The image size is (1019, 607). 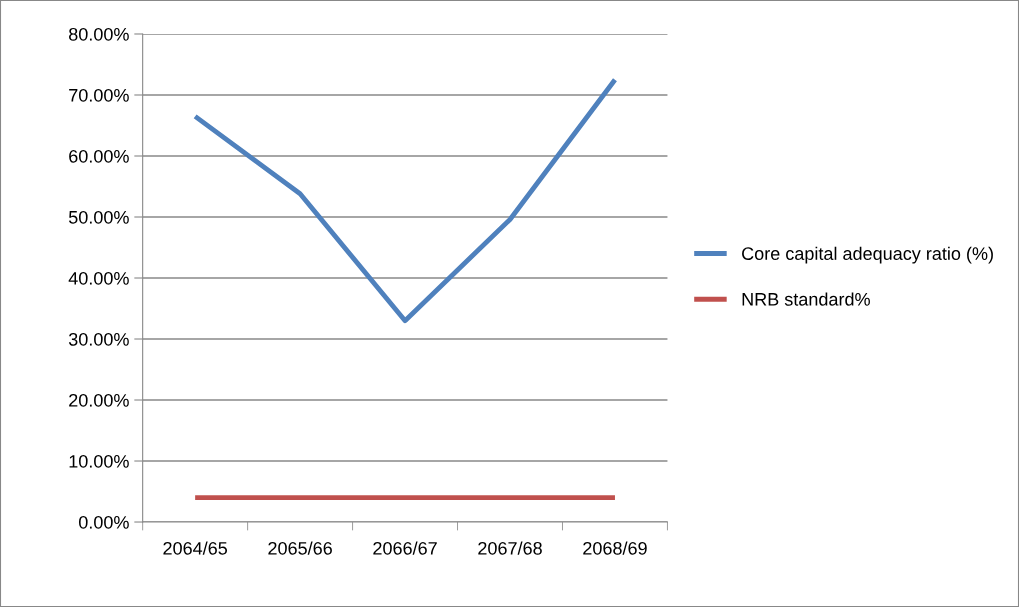 I want to click on y-tick-label: 40.00%, so click(x=98, y=278).